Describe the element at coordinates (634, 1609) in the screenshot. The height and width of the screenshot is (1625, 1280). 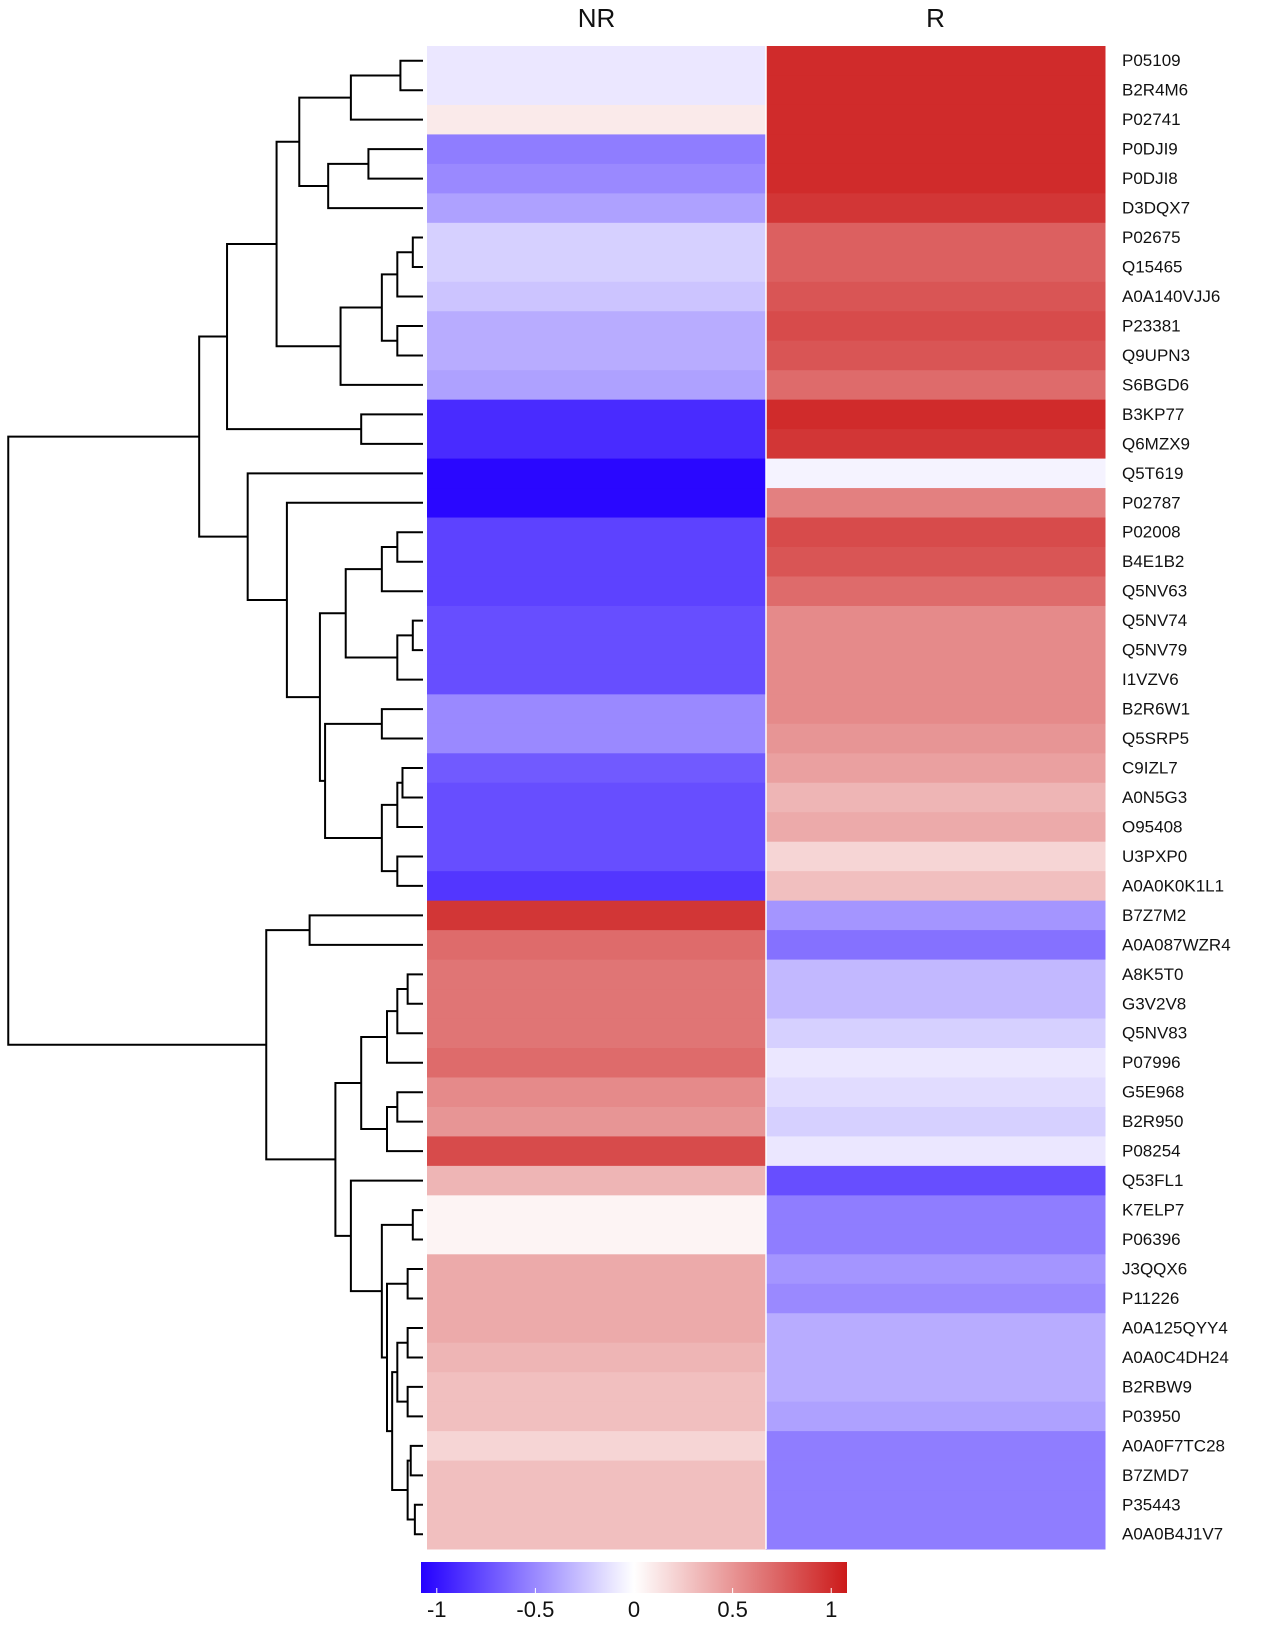
I see `colorbar-tick-label: 0` at that location.